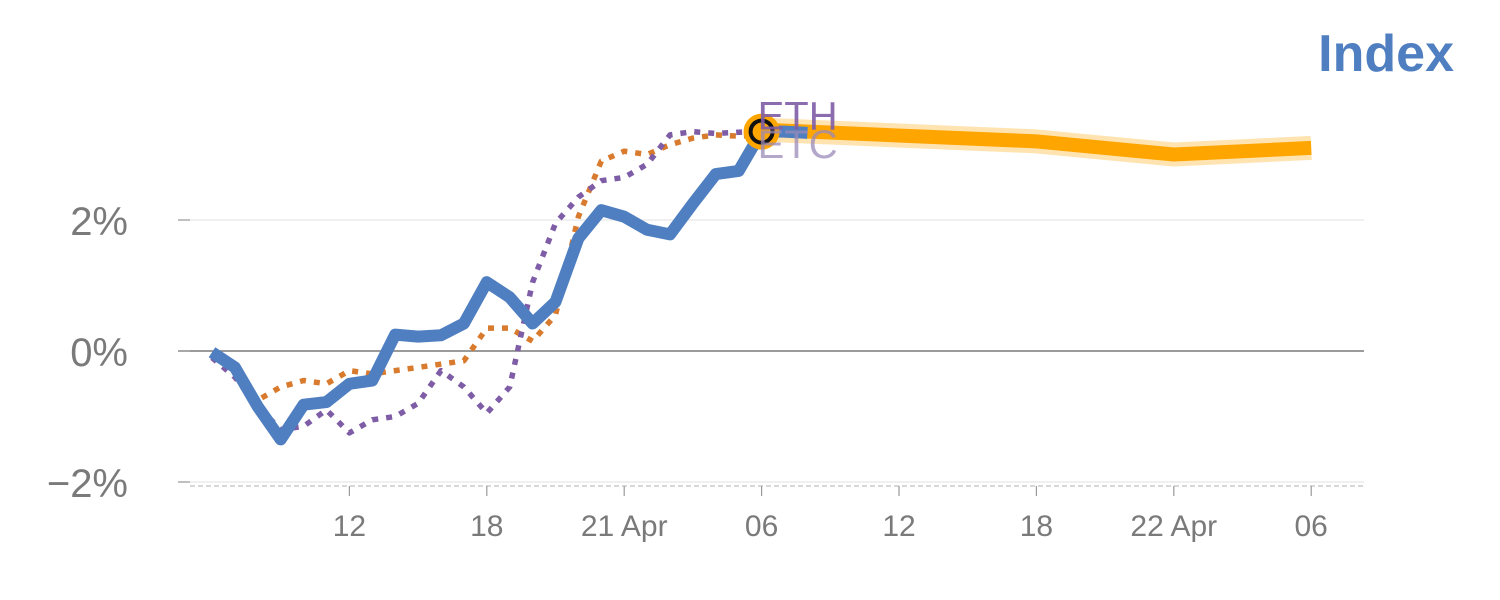  Describe the element at coordinates (761, 131) in the screenshot. I see `end-marker` at that location.